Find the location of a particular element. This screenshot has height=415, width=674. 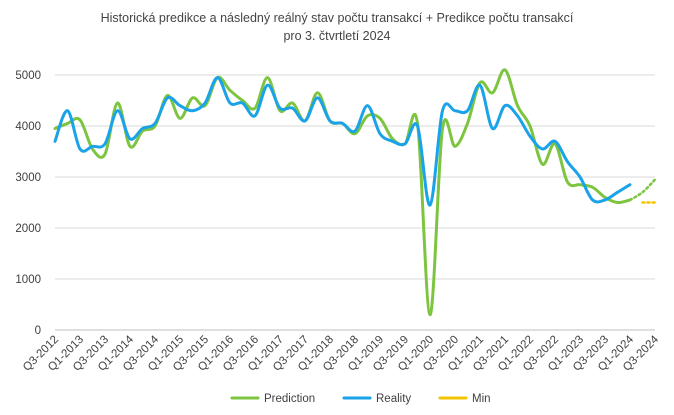

legend-label-prediction: Prediction is located at coordinates (289, 399).